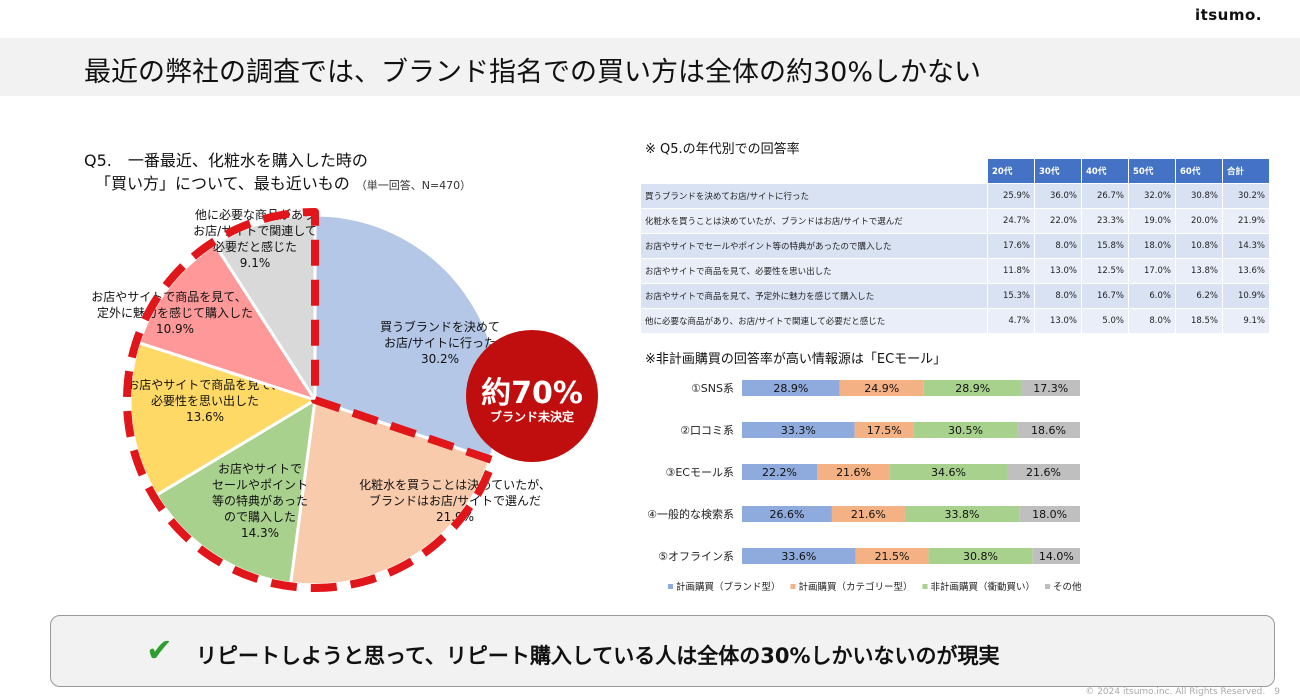 This screenshot has height=700, width=1300. What do you see at coordinates (1105, 296) in the screenshot?
I see `table-cell: 16.7%` at bounding box center [1105, 296].